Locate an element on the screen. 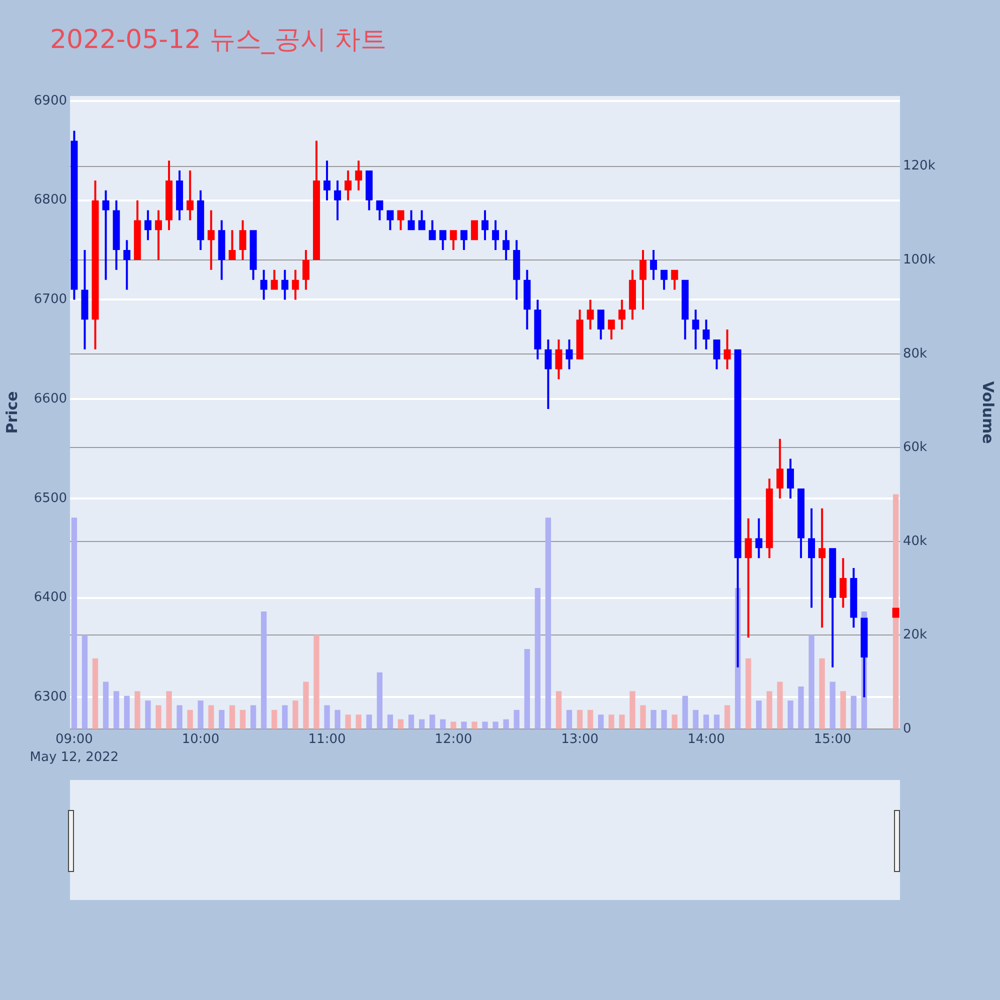 This screenshot has width=1000, height=1000. x-tick-label: 15:00 is located at coordinates (833, 740).